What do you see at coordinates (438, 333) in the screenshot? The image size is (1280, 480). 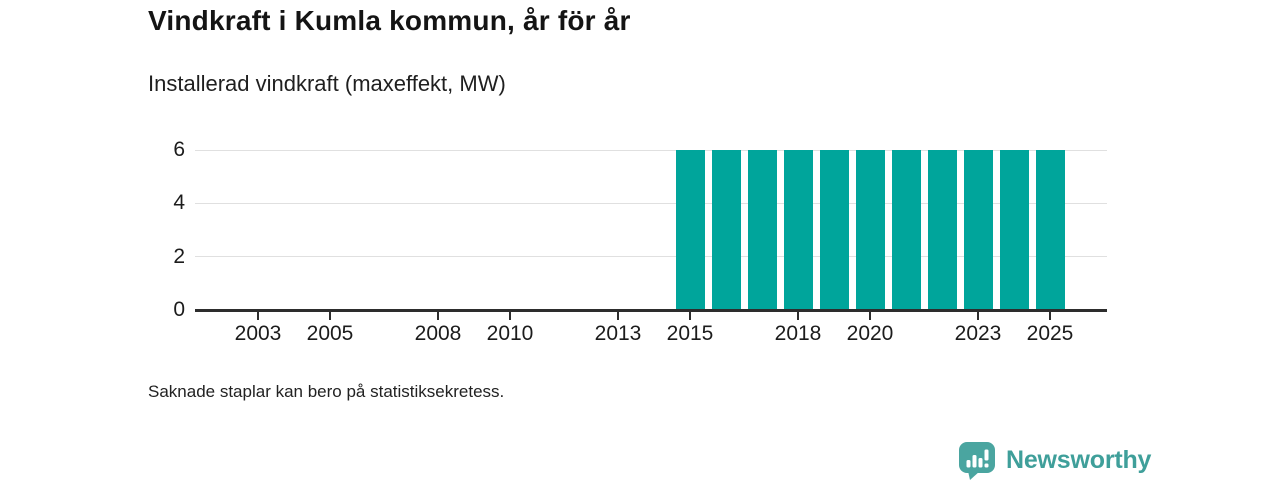 I see `x-axis-label-2008: 2008` at bounding box center [438, 333].